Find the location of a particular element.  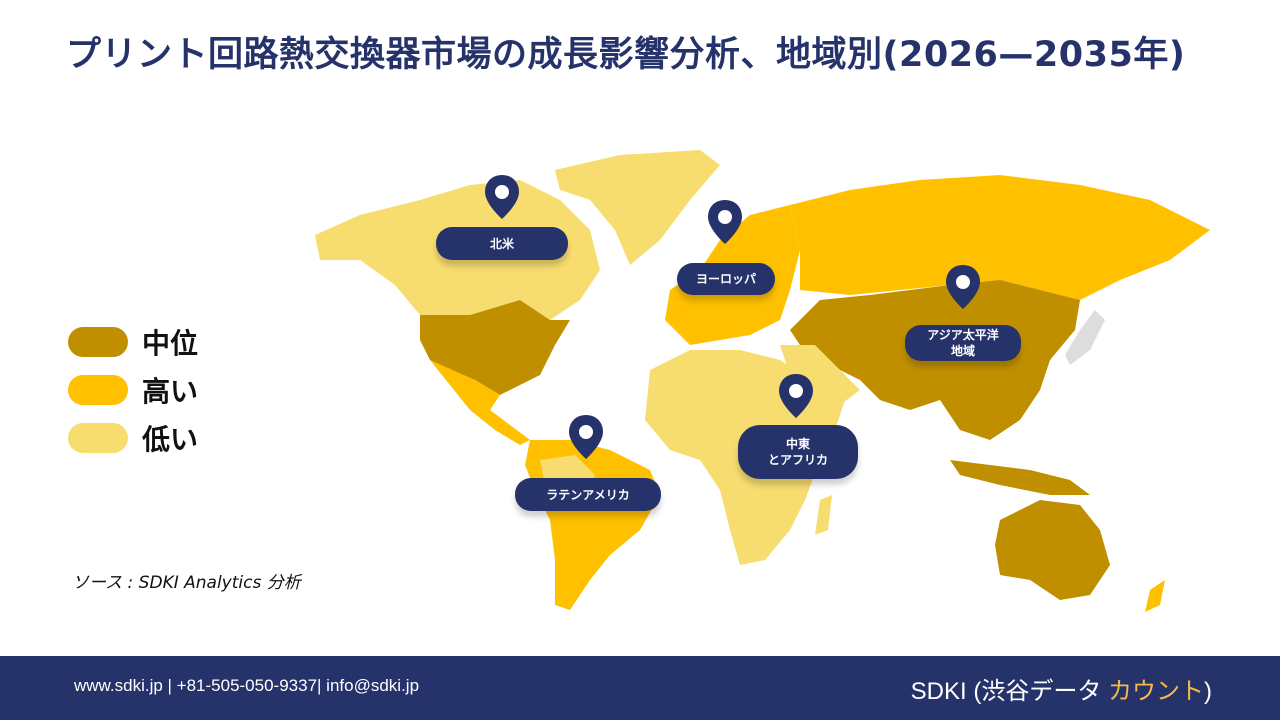

source-note: ソース : SDKI Analytics 分析 is located at coordinates (186, 583).